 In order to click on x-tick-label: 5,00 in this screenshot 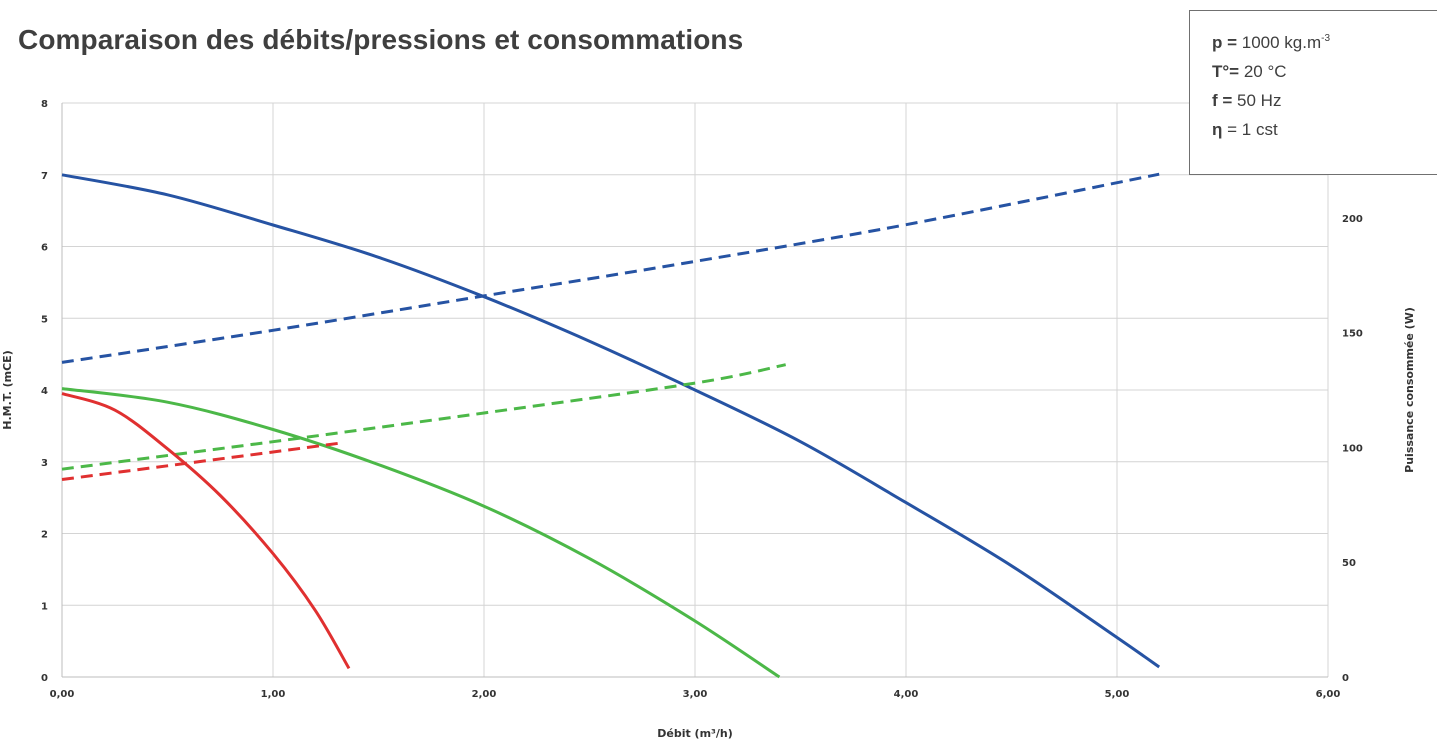, I will do `click(1117, 694)`.